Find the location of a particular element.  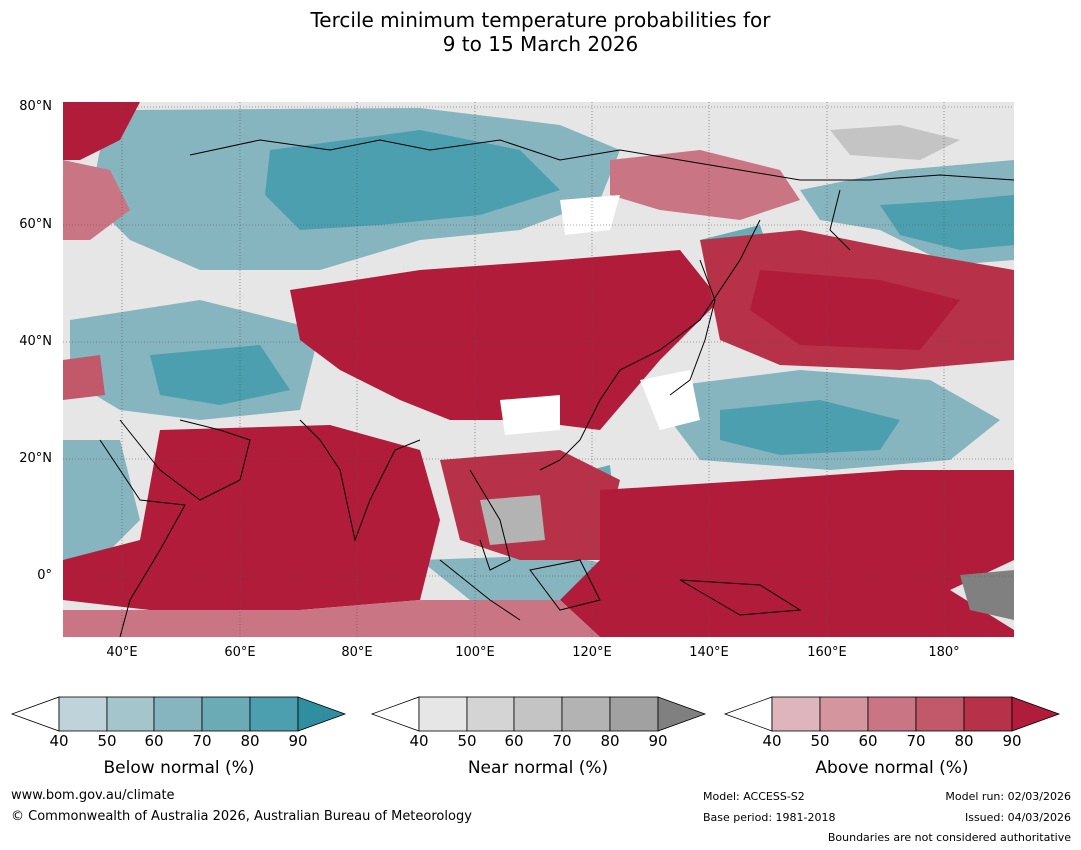

near-normal-se-pacific is located at coordinates (987, 595).